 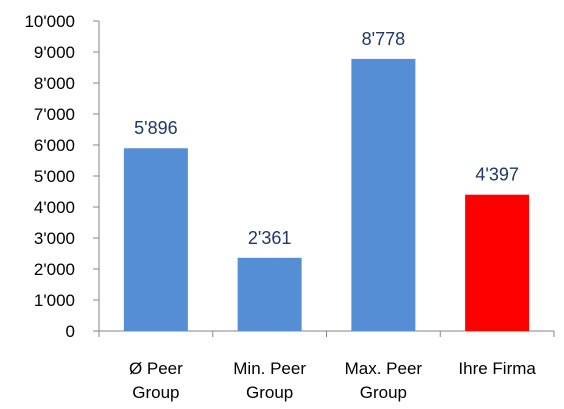 I want to click on y-tick-label: 1'000, so click(x=54, y=300).